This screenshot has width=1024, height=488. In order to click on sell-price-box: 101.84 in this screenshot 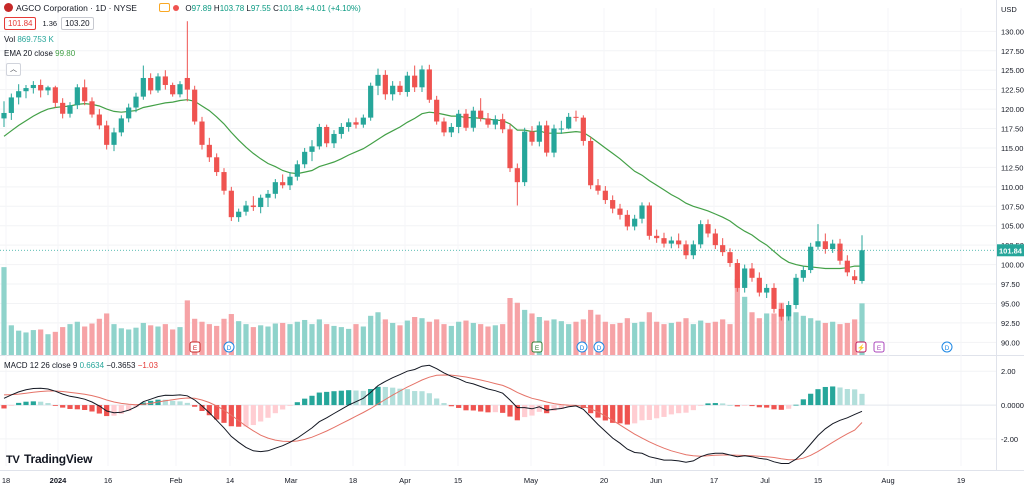, I will do `click(20, 23)`.